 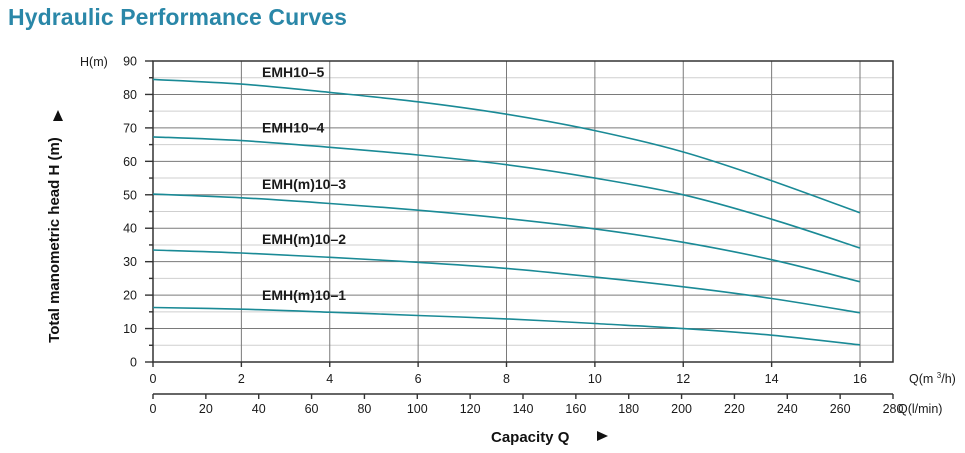 I want to click on x-tick-label: 14, so click(x=772, y=379).